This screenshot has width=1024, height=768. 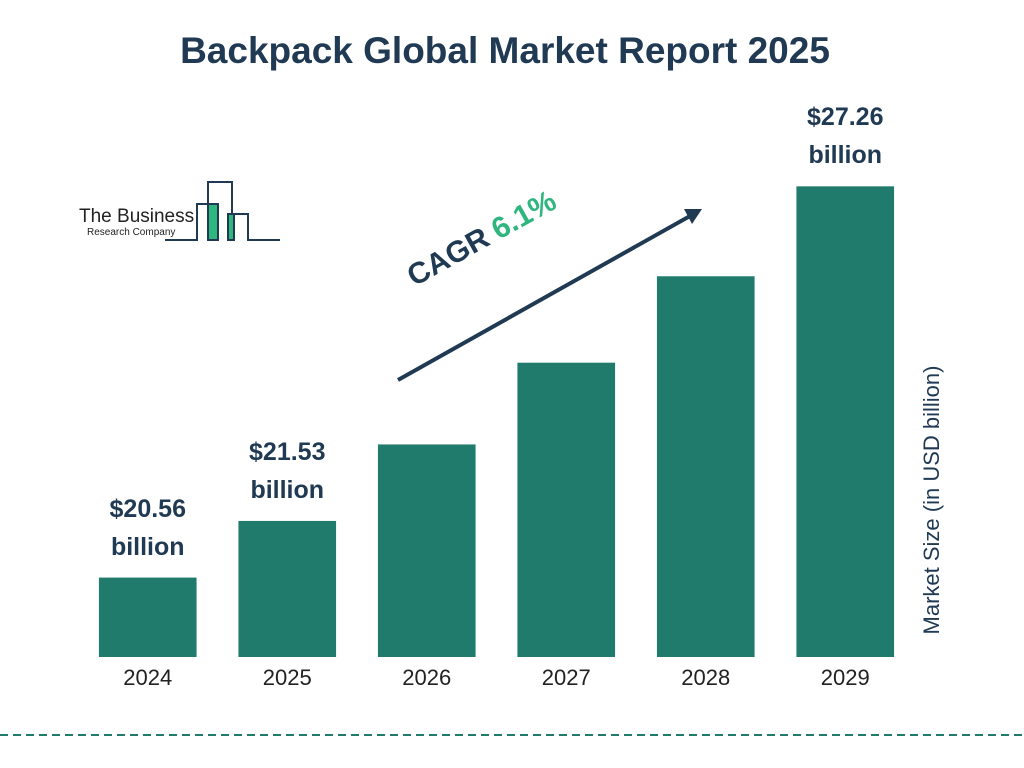 I want to click on value-label: $20.56 billion, so click(x=147, y=527).